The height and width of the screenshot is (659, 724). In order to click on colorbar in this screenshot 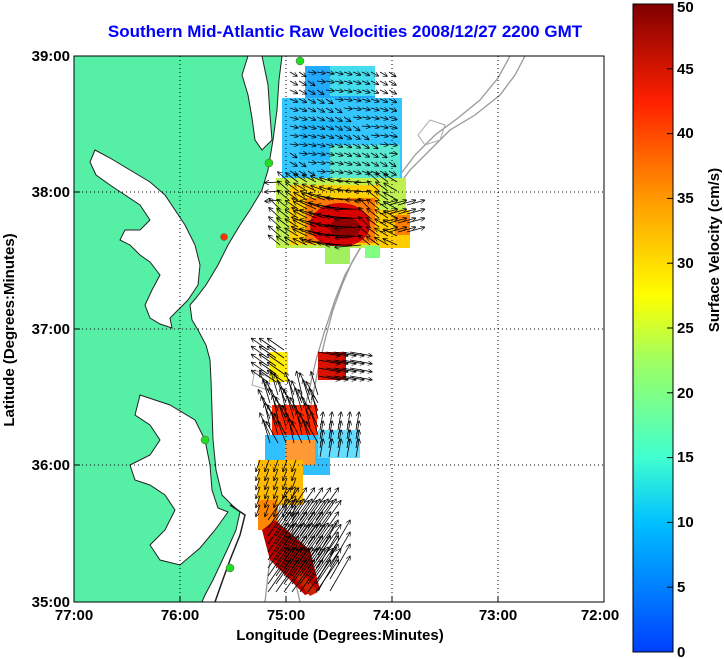, I will do `click(653, 328)`.